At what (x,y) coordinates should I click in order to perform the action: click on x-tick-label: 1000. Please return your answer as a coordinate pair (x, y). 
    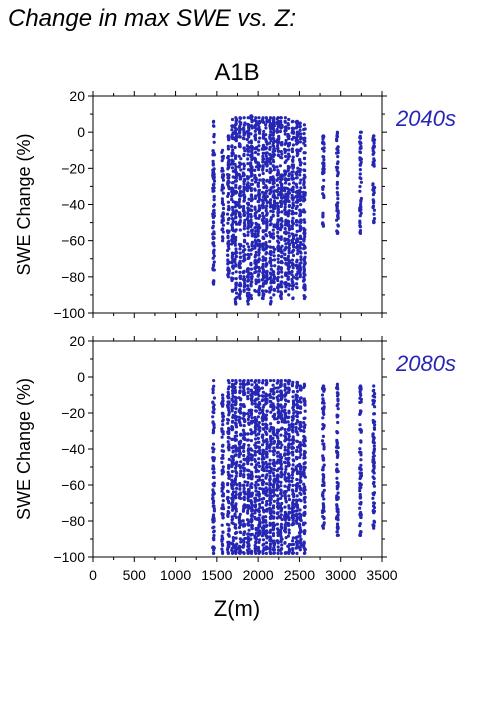
    Looking at the image, I should click on (175, 575).